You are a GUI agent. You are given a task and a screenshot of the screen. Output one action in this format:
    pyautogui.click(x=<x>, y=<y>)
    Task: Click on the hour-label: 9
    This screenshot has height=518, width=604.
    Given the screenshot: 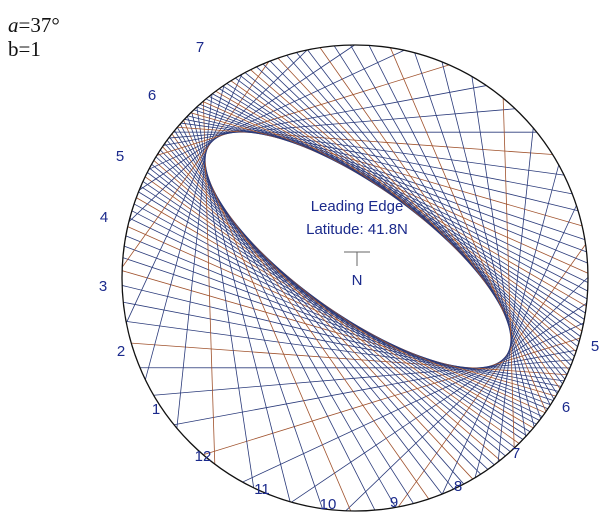 What is the action you would take?
    pyautogui.click(x=394, y=502)
    